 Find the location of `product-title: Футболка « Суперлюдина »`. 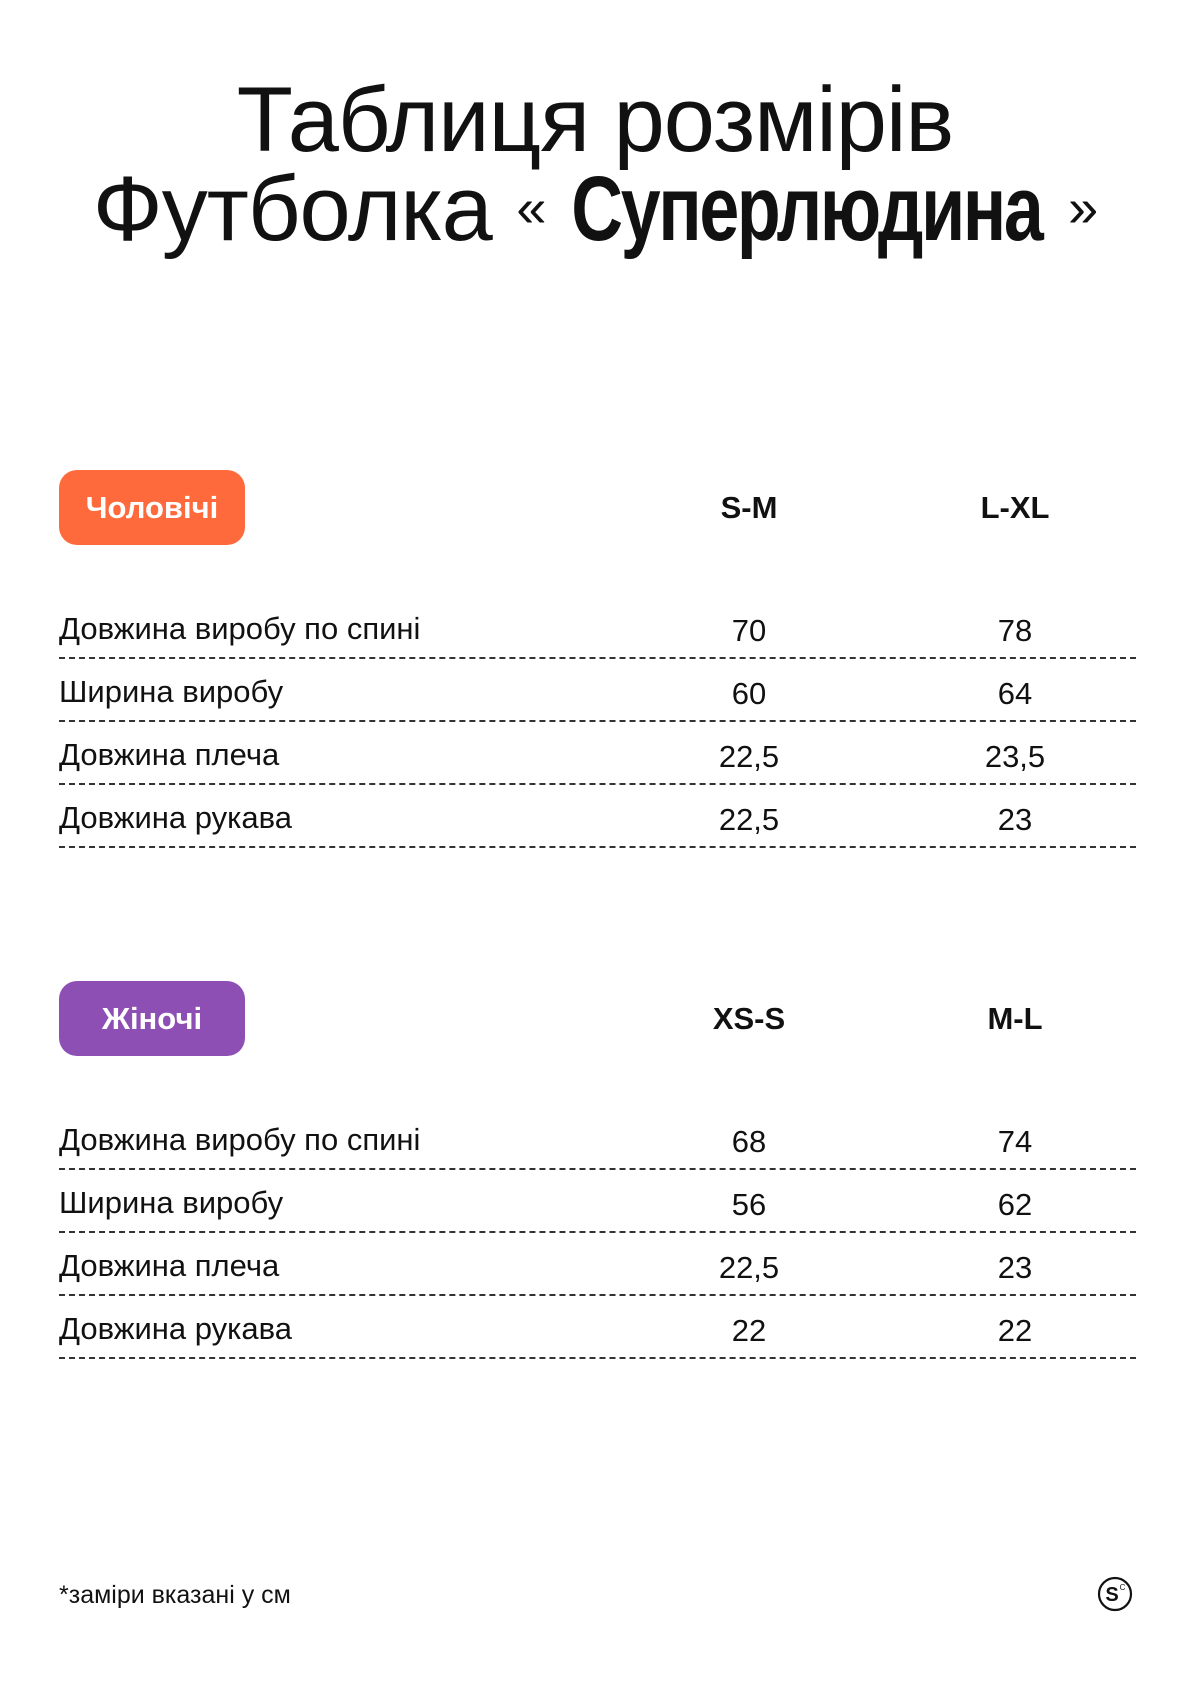

product-title: Футболка « Суперлюдина » is located at coordinates (595, 208).